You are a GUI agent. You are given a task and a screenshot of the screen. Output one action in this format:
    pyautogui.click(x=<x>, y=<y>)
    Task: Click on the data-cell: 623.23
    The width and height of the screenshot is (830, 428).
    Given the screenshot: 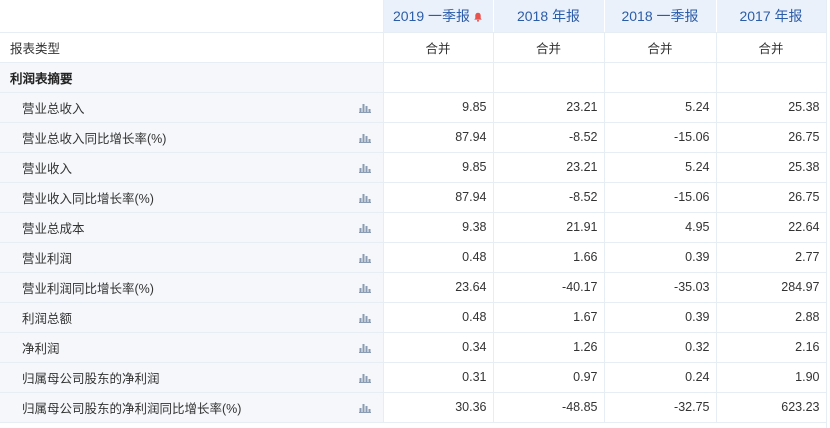 What is the action you would take?
    pyautogui.click(x=771, y=407)
    